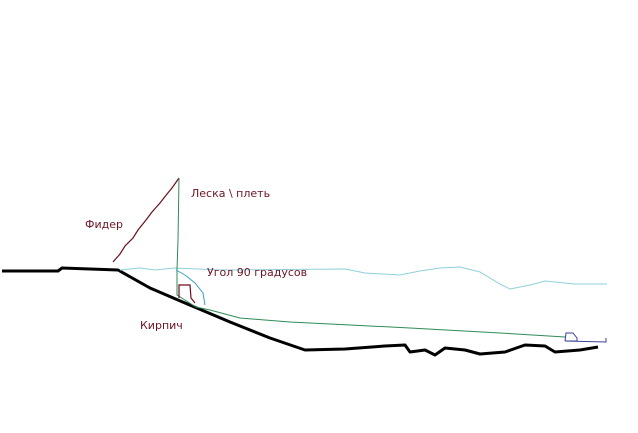  I want to click on brick-label: Кирпич, so click(161, 325).